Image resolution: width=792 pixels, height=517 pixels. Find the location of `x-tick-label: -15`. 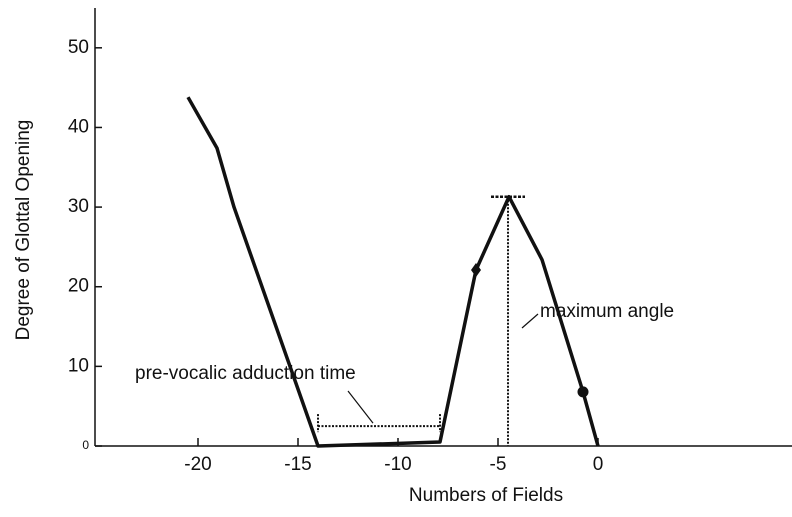

x-tick-label: -15 is located at coordinates (297, 464).